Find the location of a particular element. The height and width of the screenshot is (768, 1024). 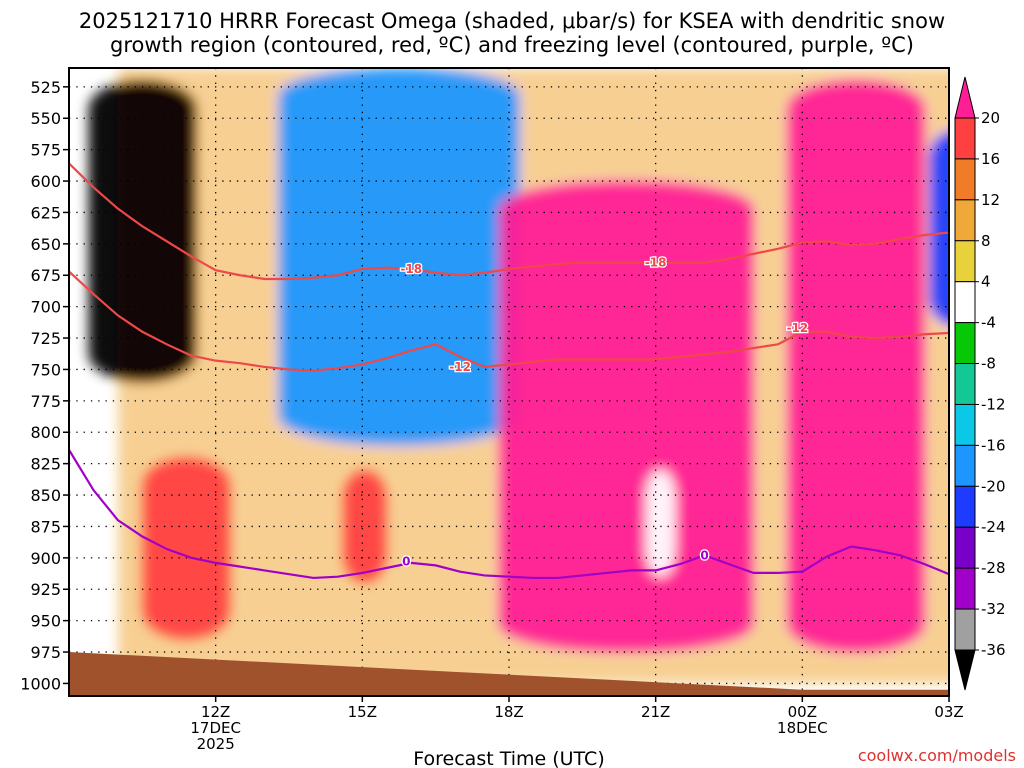

y-tick-label: 1000 is located at coordinates (40, 683).